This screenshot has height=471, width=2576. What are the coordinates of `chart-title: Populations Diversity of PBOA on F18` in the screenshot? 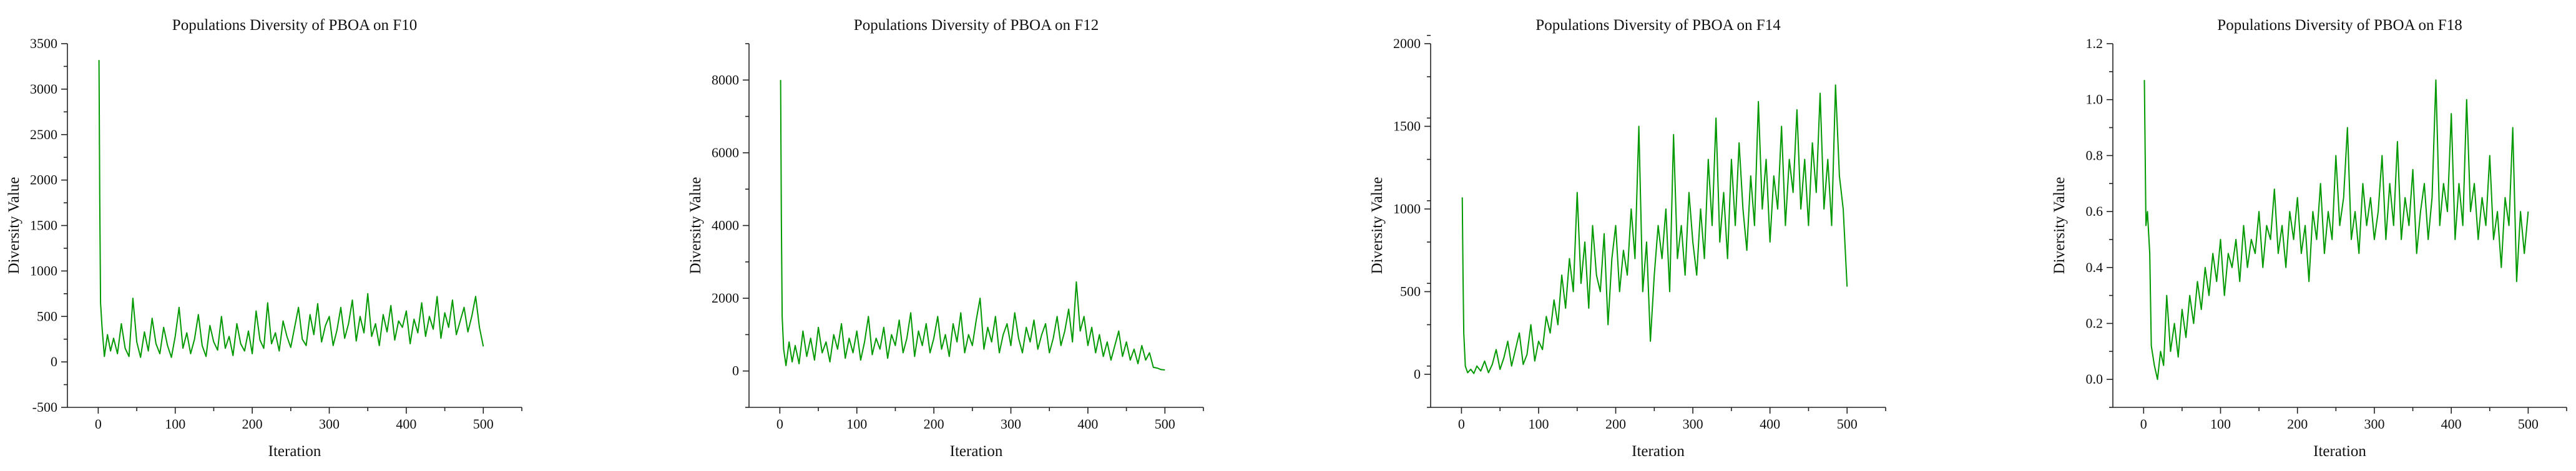 It's located at (2339, 26).